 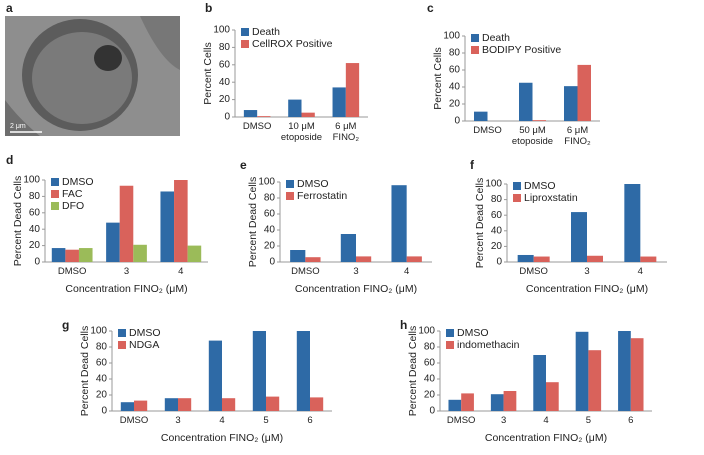 What do you see at coordinates (266, 32) in the screenshot?
I see `legend-label: Death` at bounding box center [266, 32].